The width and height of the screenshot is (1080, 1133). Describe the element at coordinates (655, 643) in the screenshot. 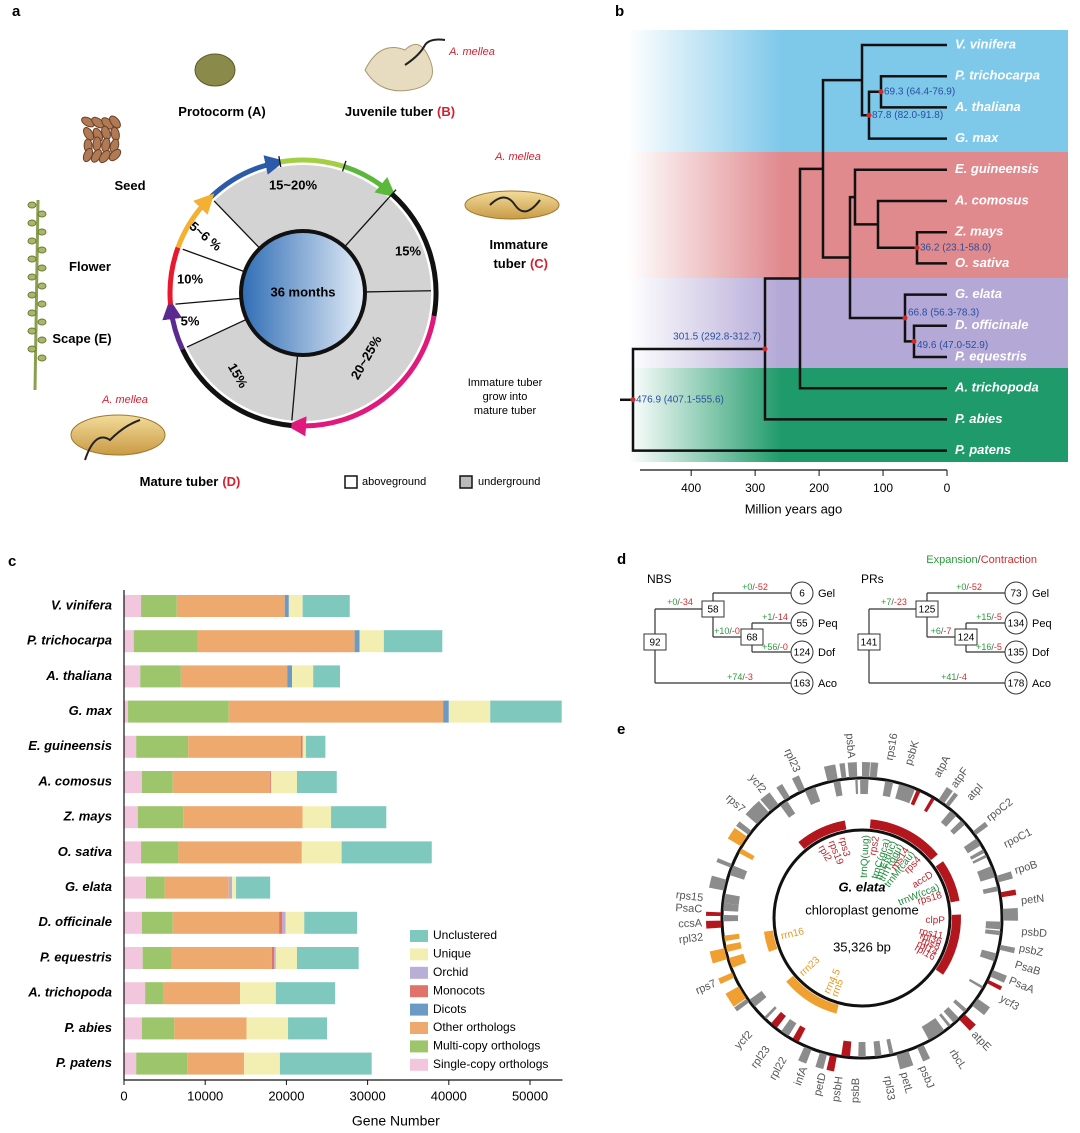

I see `node-count: 92` at that location.